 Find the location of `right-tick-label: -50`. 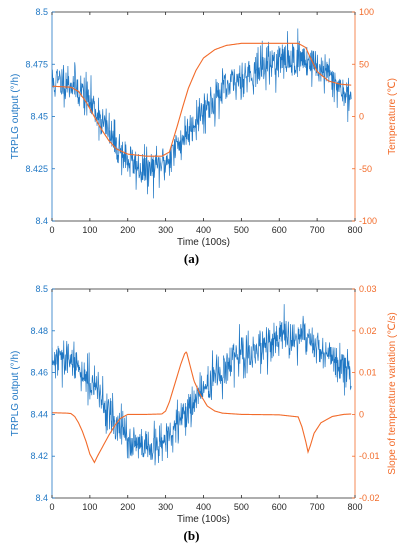

right-tick-label: -50 is located at coordinates (365, 169).